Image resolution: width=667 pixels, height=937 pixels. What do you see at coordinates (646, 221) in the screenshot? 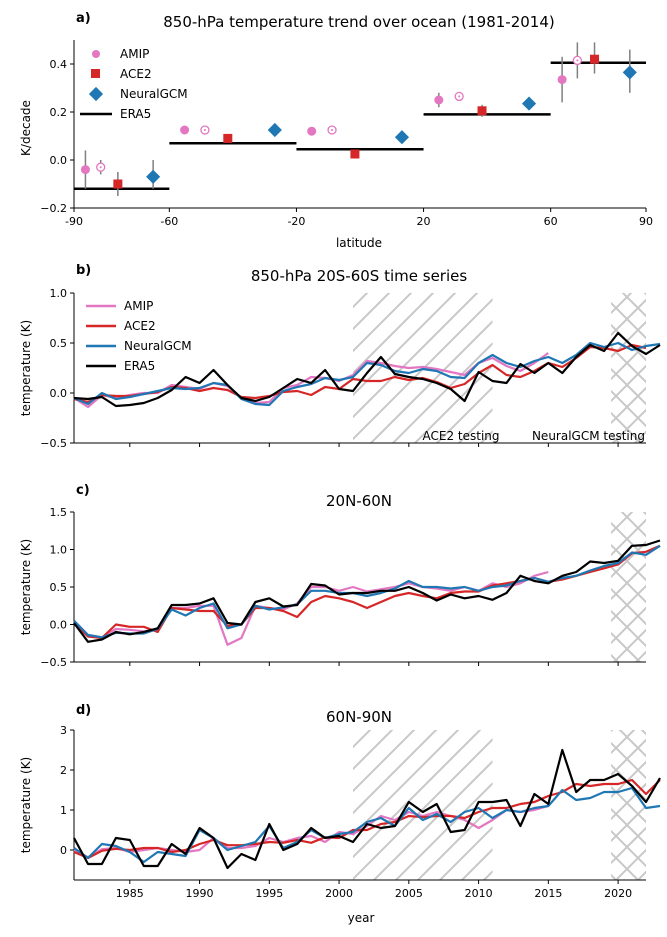
I see `x-tick-label: 90` at bounding box center [646, 221].